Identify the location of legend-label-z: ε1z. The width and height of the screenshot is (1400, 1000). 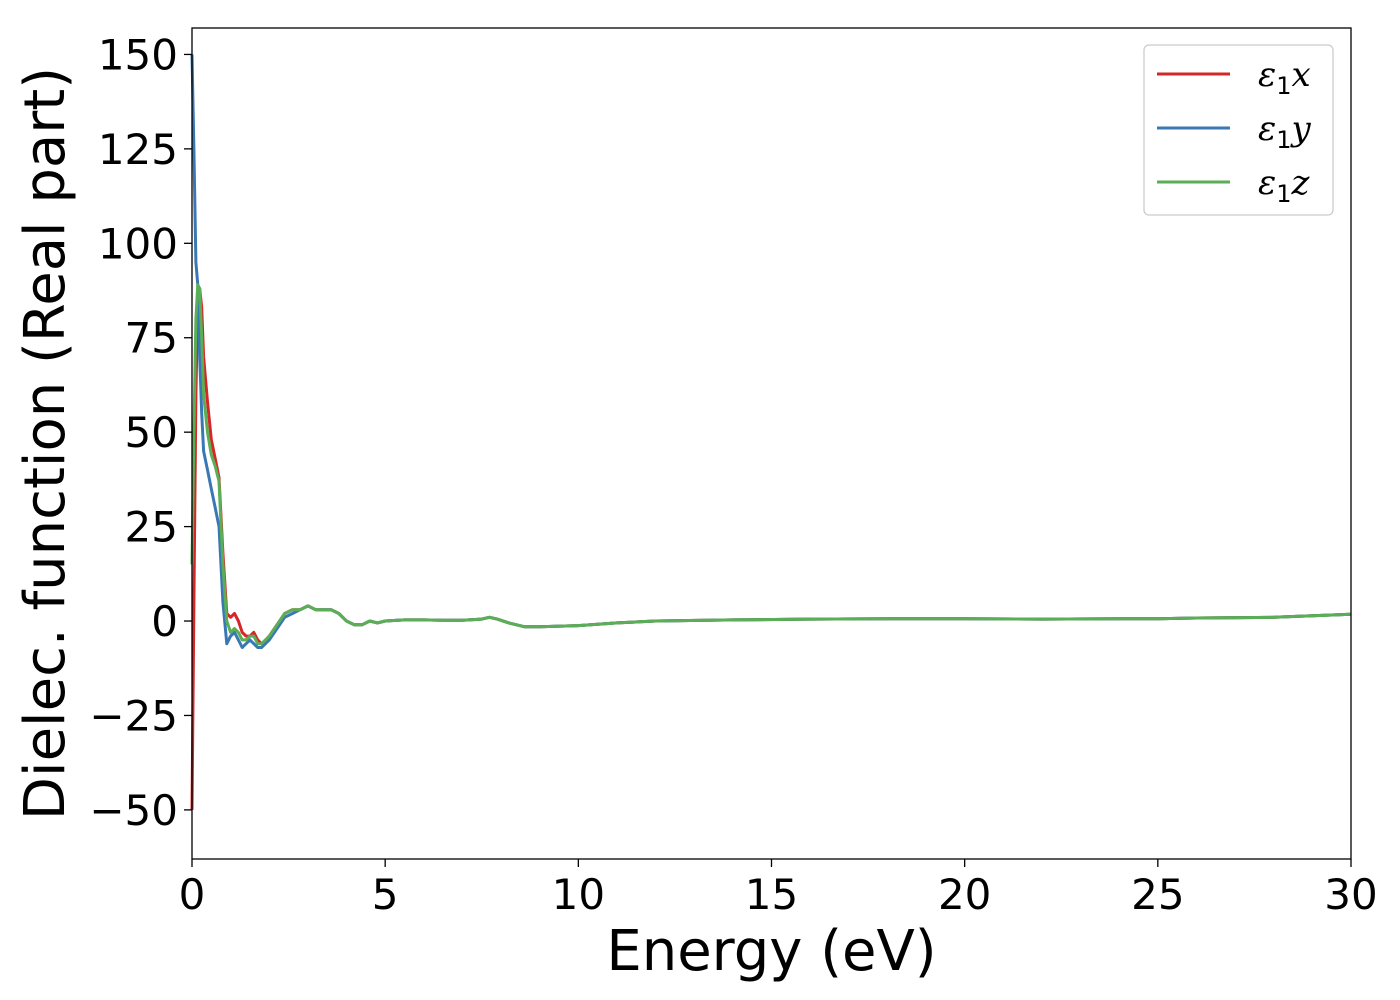
(1284, 185).